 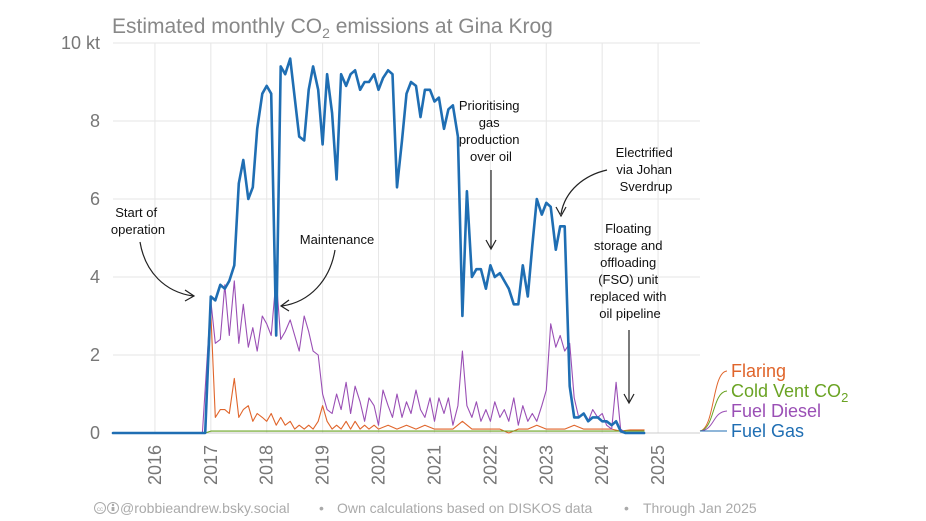 What do you see at coordinates (491, 245) in the screenshot?
I see `arrowhead-prioritising` at bounding box center [491, 245].